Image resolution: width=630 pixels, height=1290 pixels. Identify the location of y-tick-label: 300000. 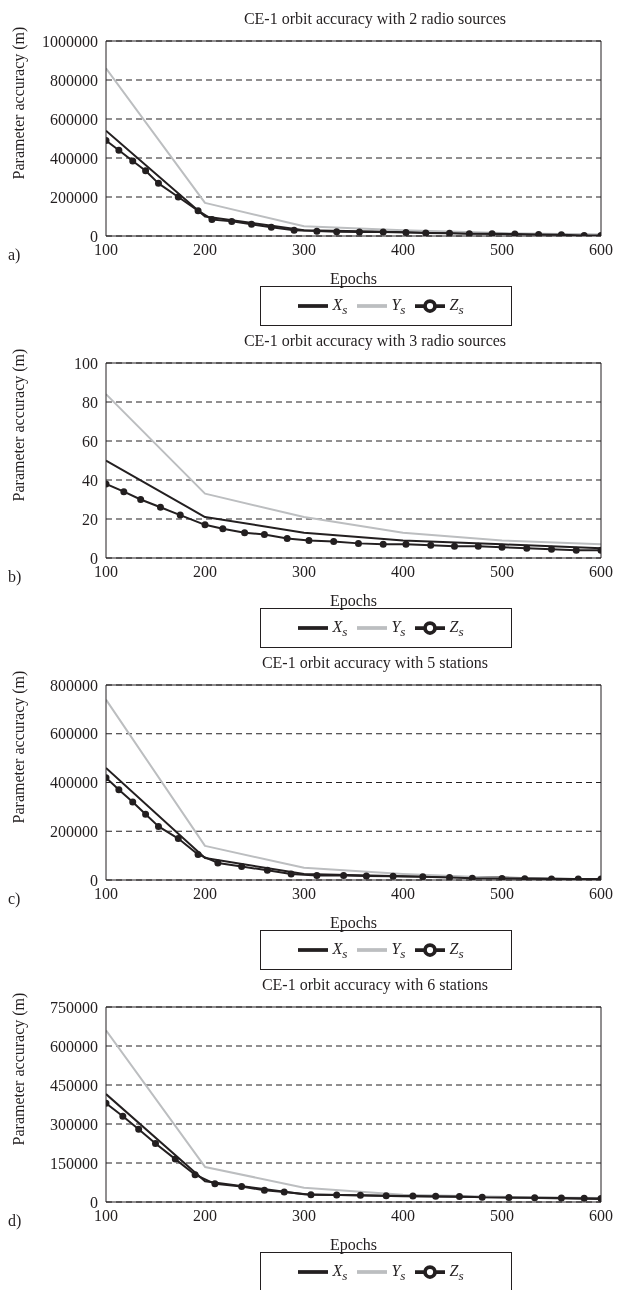
(74, 1124).